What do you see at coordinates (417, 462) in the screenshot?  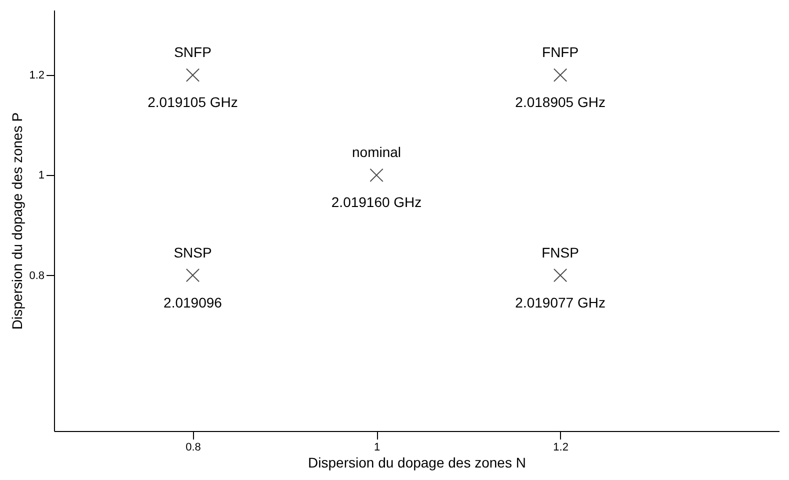 I see `x-axis-title: Dispersion du dopage des zones N` at bounding box center [417, 462].